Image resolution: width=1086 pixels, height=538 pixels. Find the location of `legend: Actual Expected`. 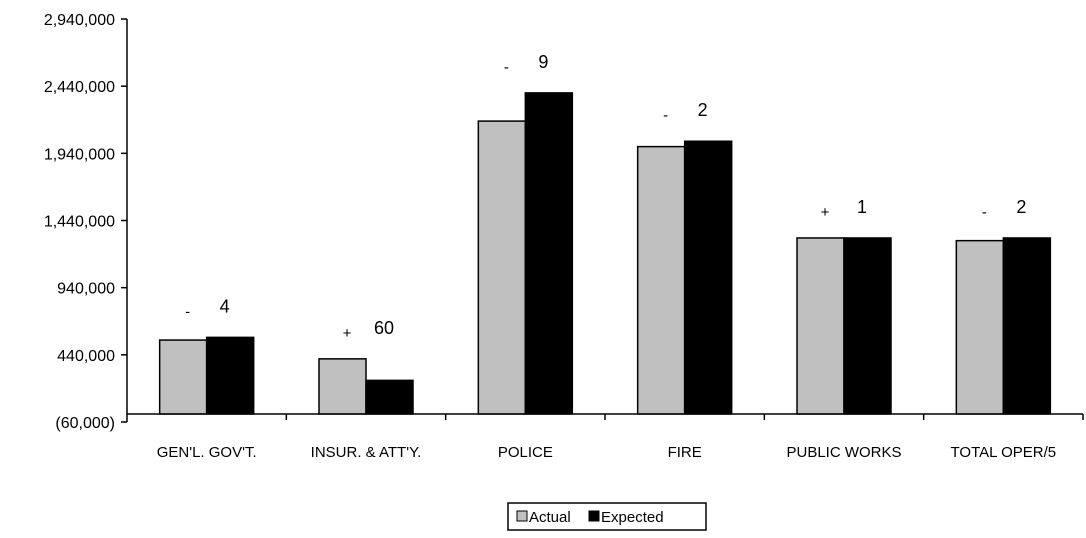

legend: Actual Expected is located at coordinates (607, 516).